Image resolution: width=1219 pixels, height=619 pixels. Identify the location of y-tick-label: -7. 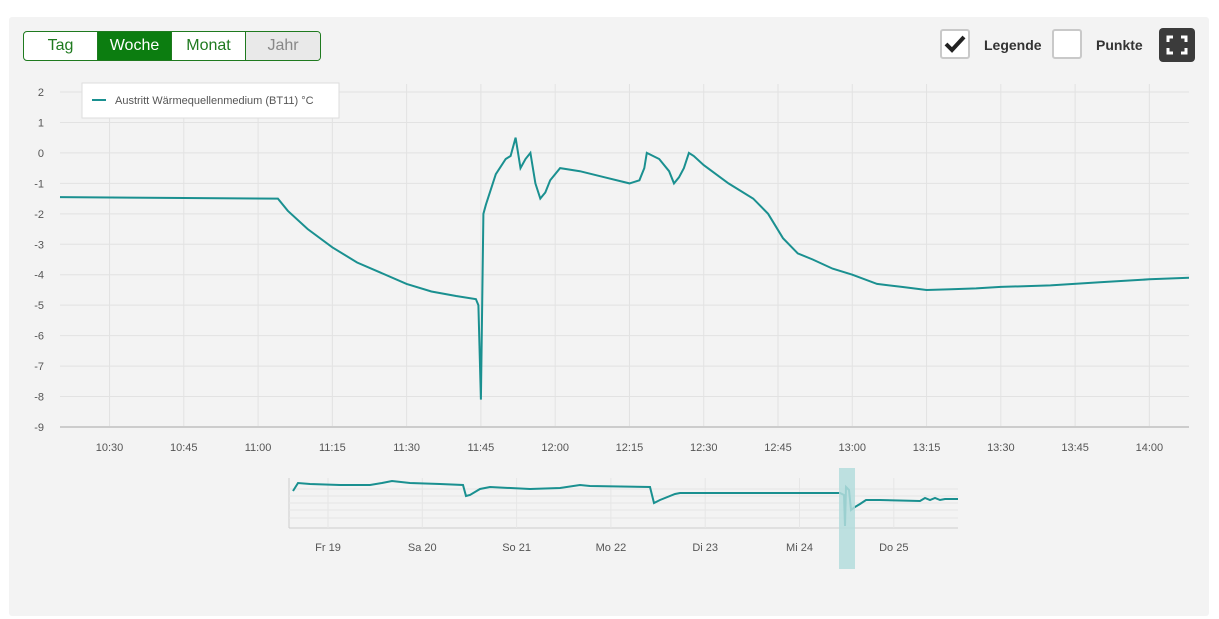
(39, 367).